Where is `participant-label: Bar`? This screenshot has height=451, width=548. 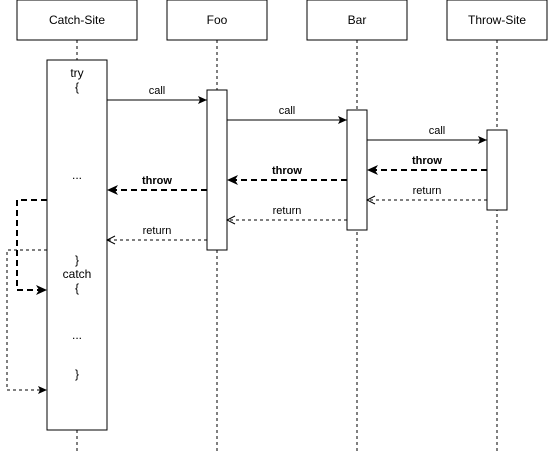
participant-label: Bar is located at coordinates (357, 20).